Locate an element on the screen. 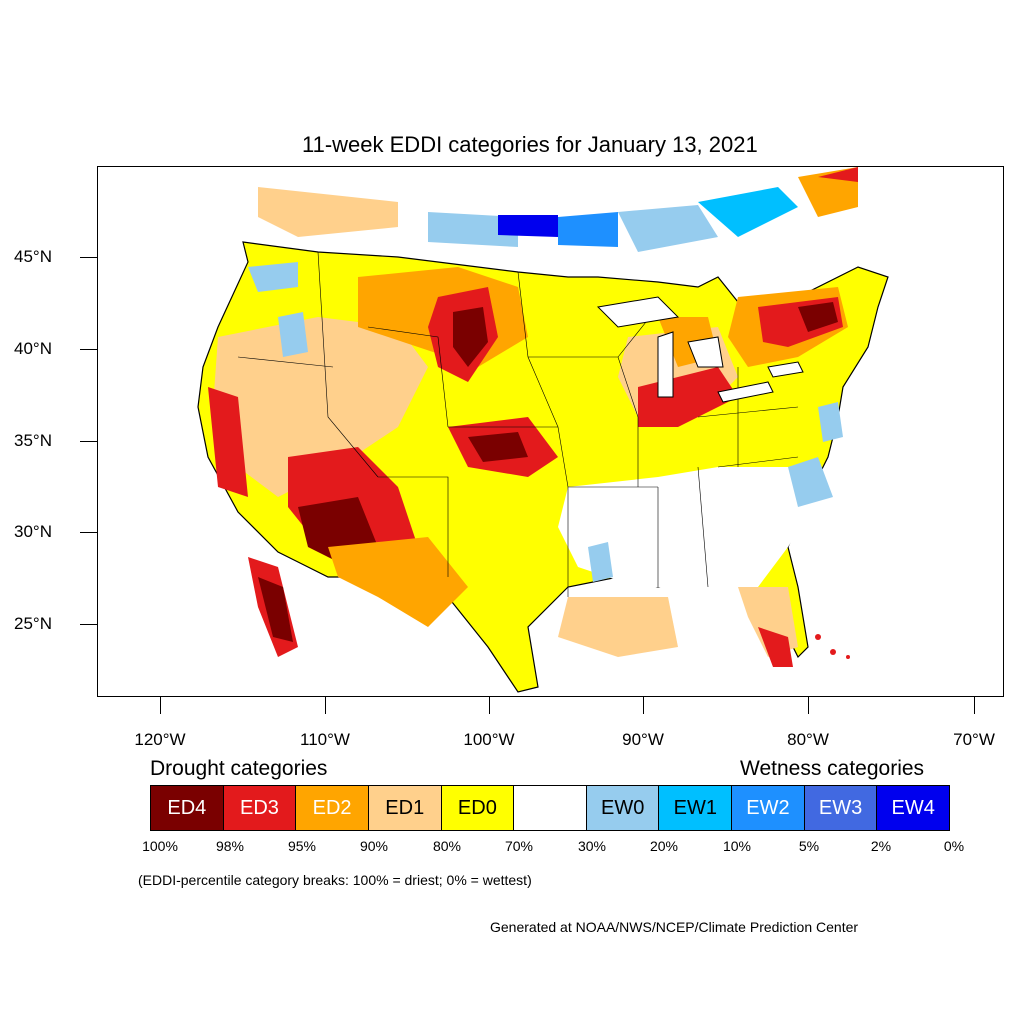 This screenshot has width=1024, height=1024. legend-swatch-neutral is located at coordinates (550, 808).